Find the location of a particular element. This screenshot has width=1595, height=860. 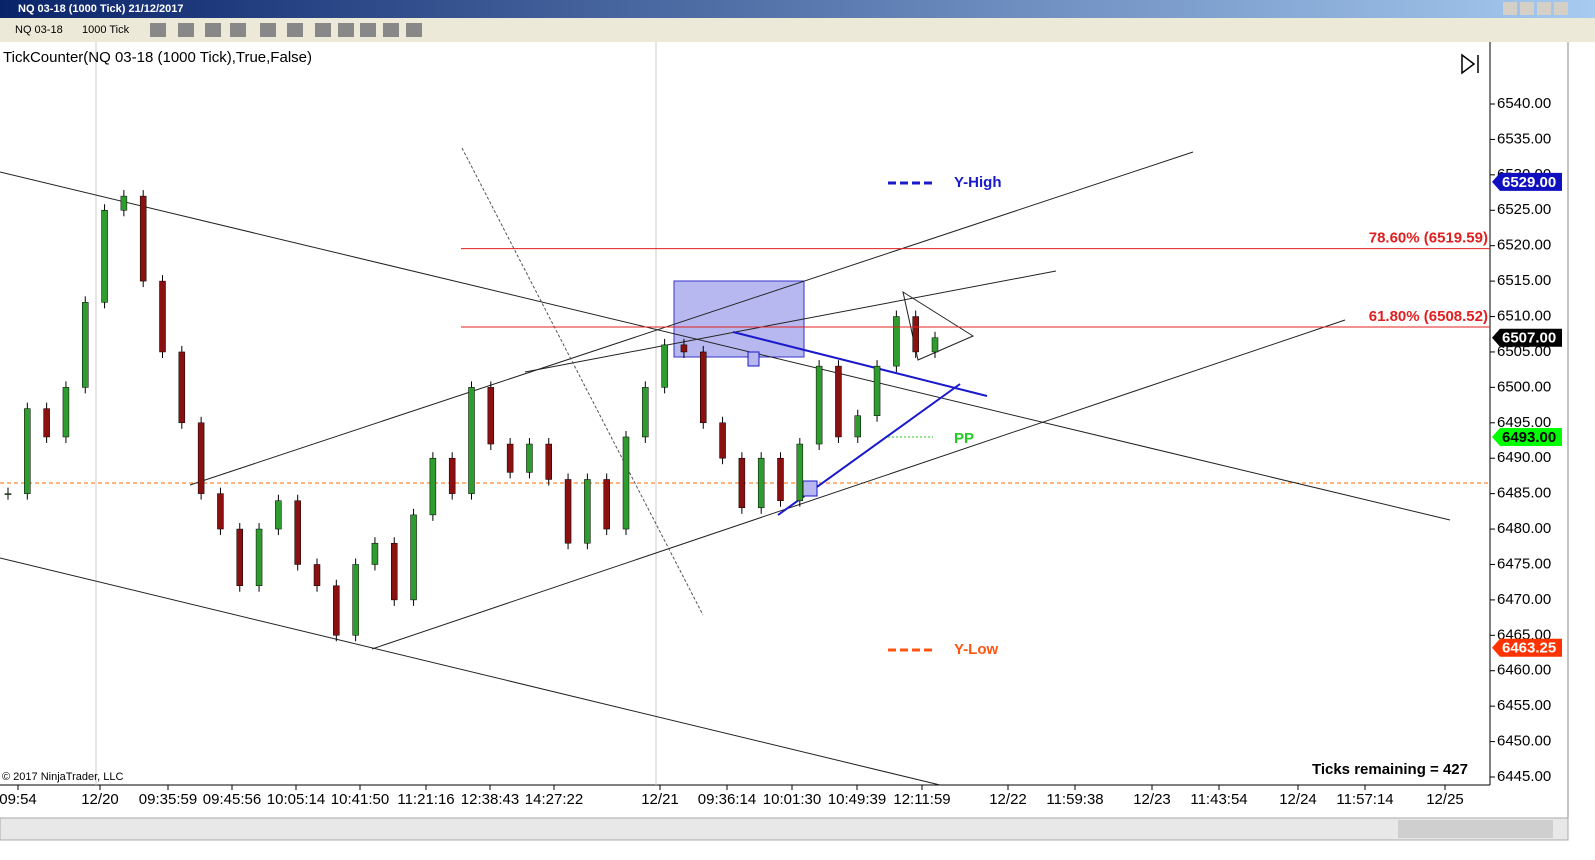

legend-label: Y-High is located at coordinates (978, 182).